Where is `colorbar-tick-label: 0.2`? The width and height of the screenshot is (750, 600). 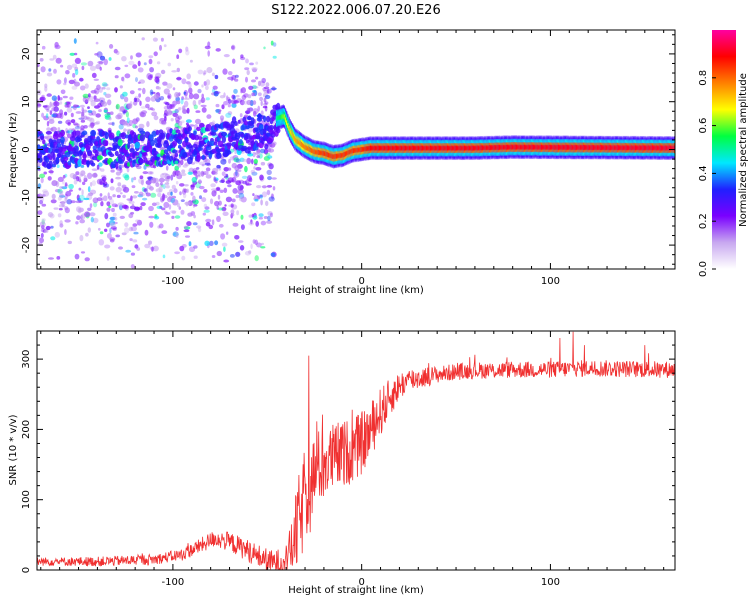 colorbar-tick-label: 0.2 is located at coordinates (703, 221).